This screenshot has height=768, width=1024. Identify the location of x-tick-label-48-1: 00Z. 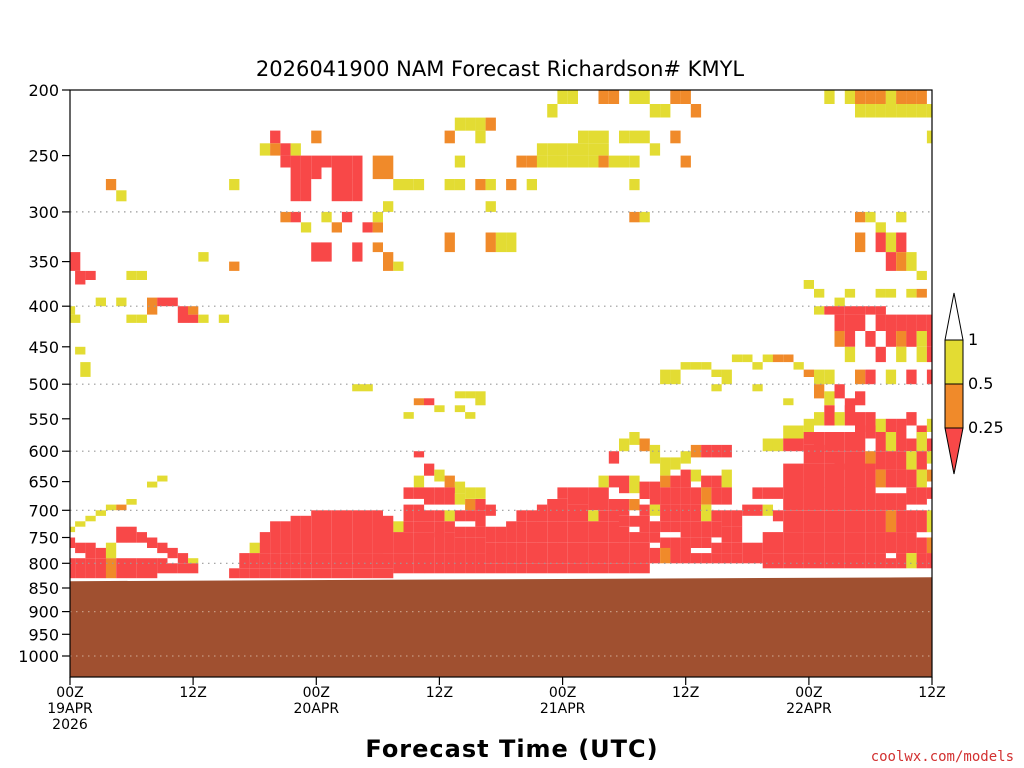
(562, 693).